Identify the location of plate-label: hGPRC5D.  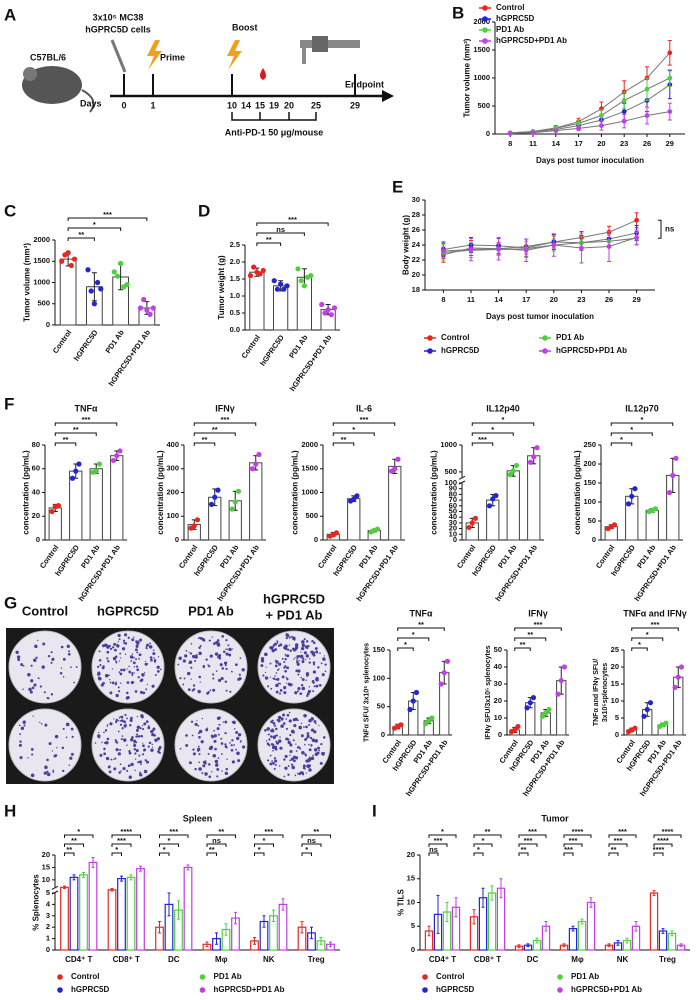
(128, 610).